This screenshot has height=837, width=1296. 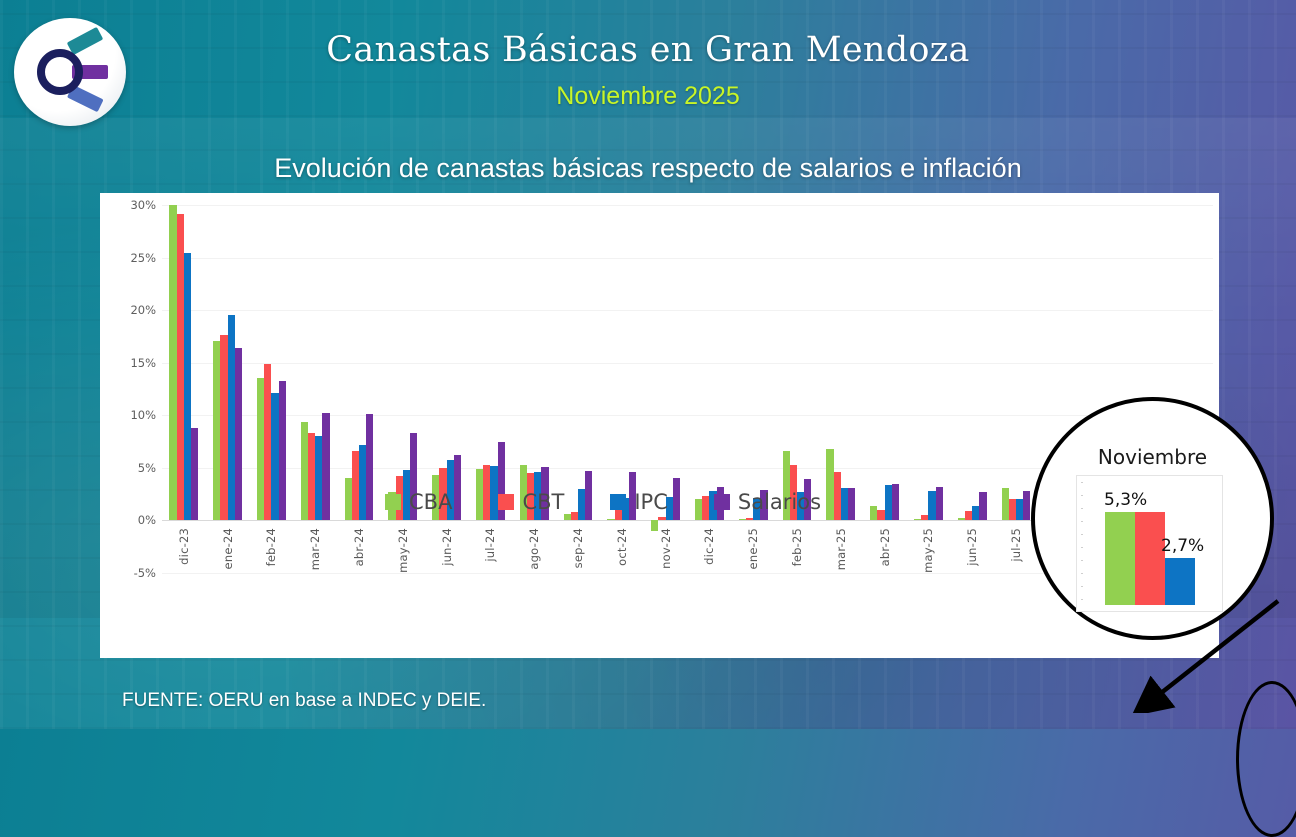 I want to click on x-axis-tick-label: ene-25, so click(x=753, y=549).